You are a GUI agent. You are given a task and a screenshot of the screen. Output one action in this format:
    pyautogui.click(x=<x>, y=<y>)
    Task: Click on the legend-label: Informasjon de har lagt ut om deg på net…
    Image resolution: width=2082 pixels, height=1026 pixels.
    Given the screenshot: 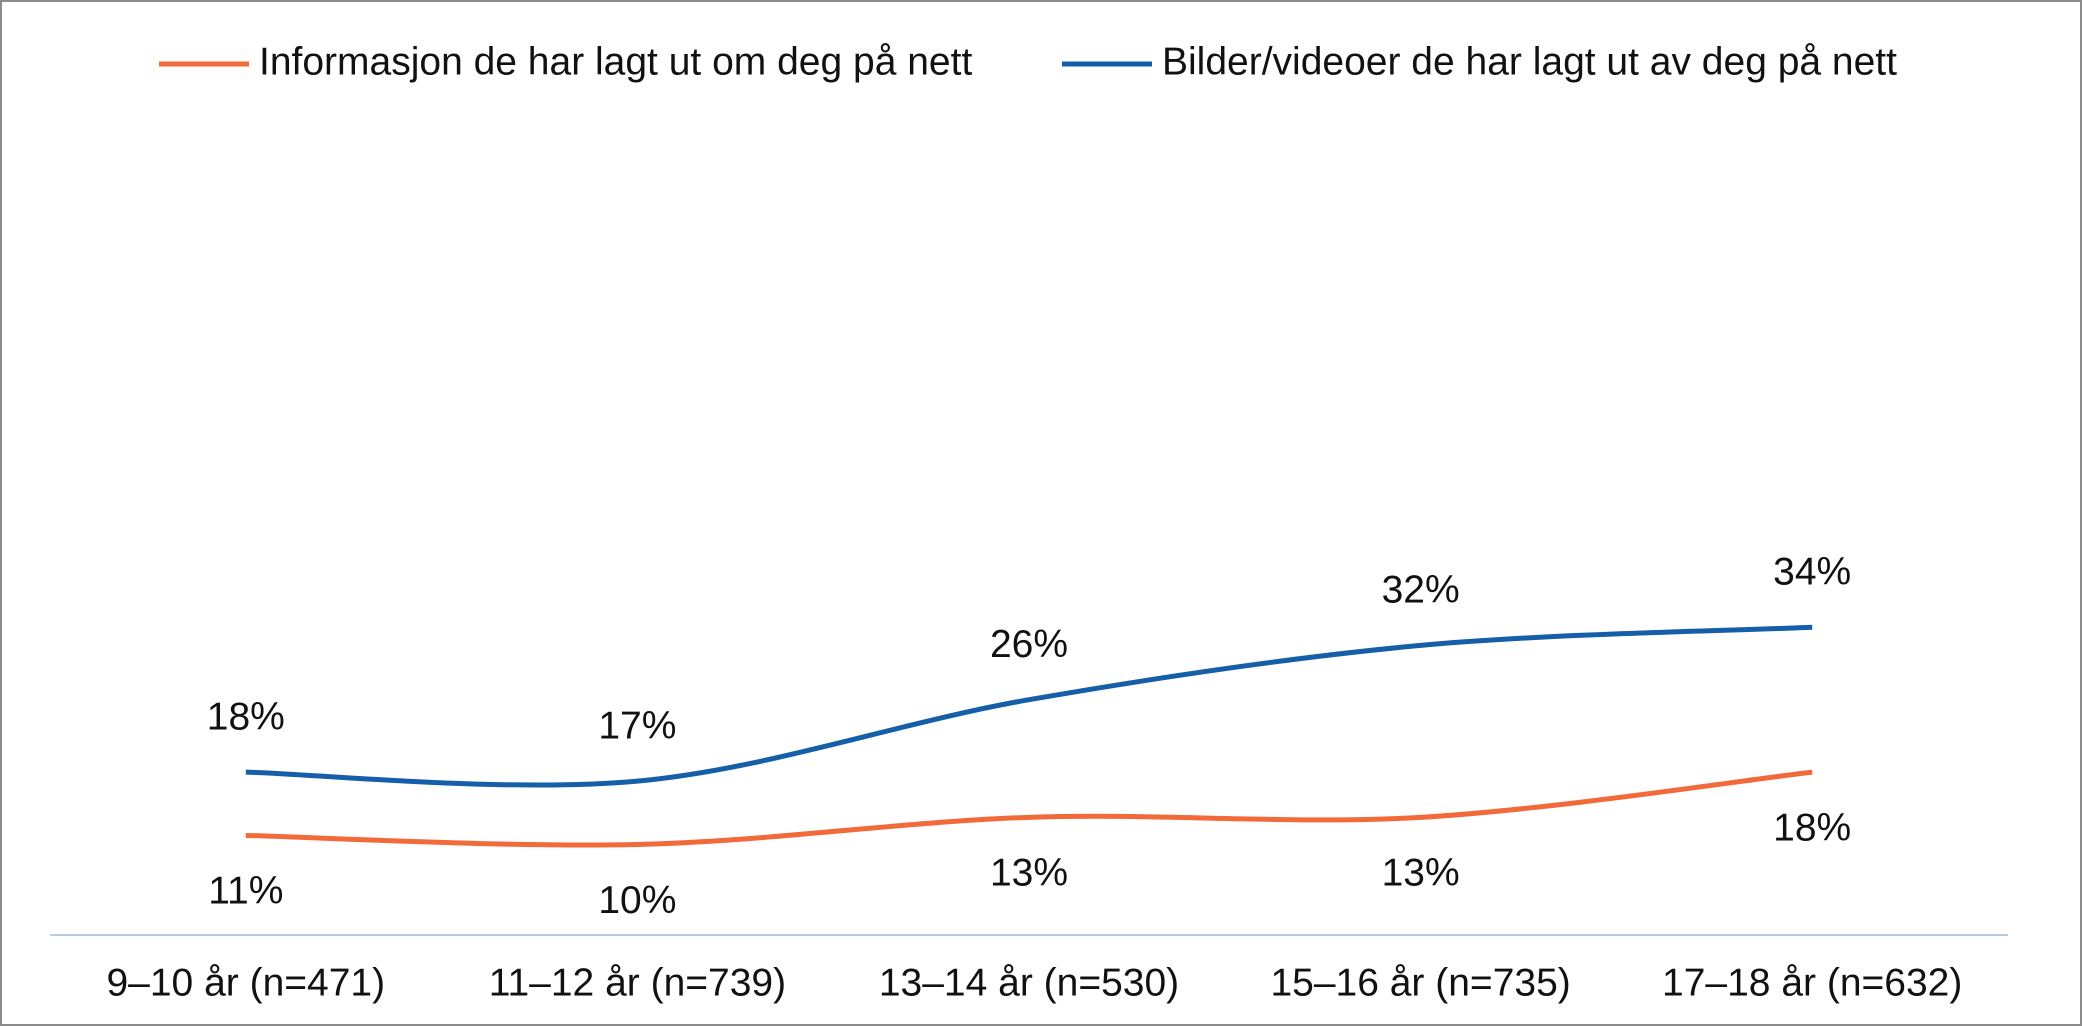 What is the action you would take?
    pyautogui.click(x=615, y=61)
    